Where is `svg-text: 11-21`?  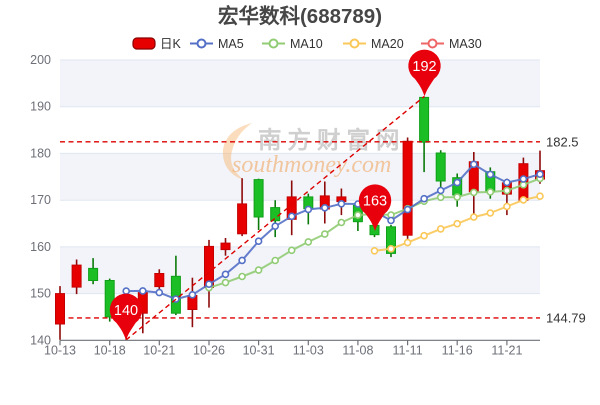 svg-text: 11-21 is located at coordinates (506, 351).